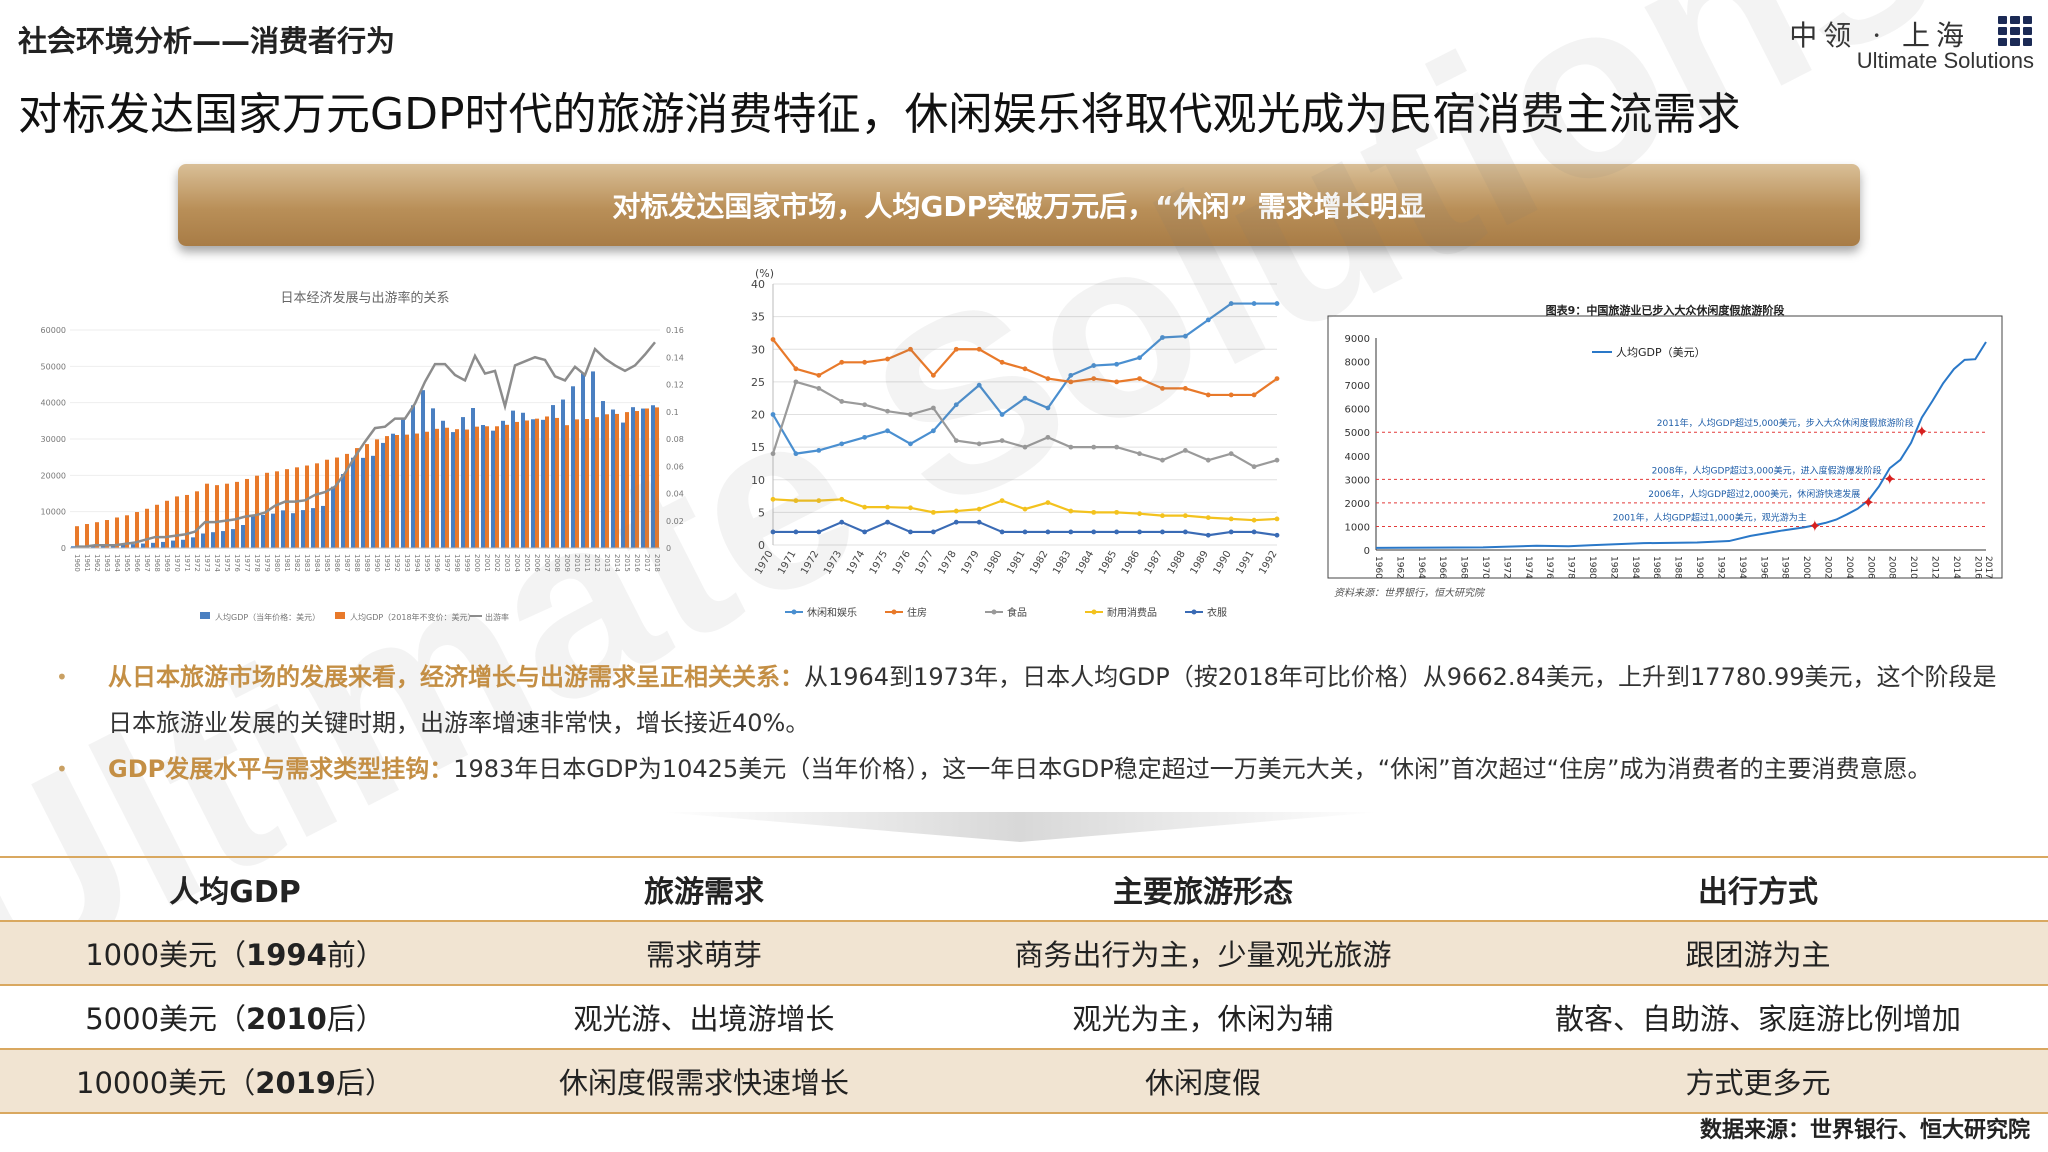 This screenshot has width=2048, height=1152. Describe the element at coordinates (97, 563) in the screenshot. I see `x-tick-label: 1962` at that location.